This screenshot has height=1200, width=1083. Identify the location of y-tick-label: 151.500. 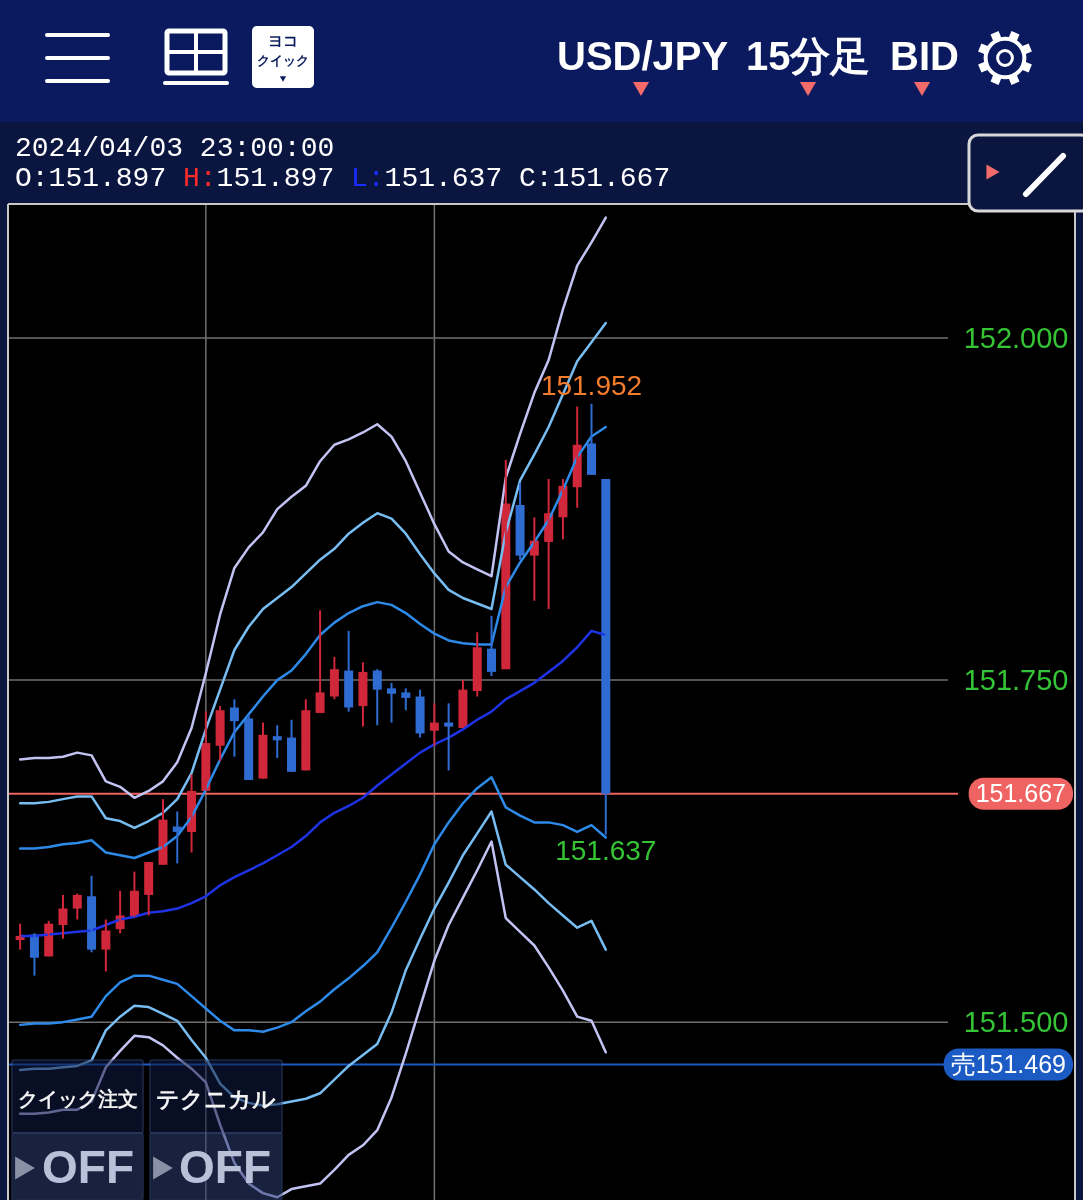
(1016, 1021).